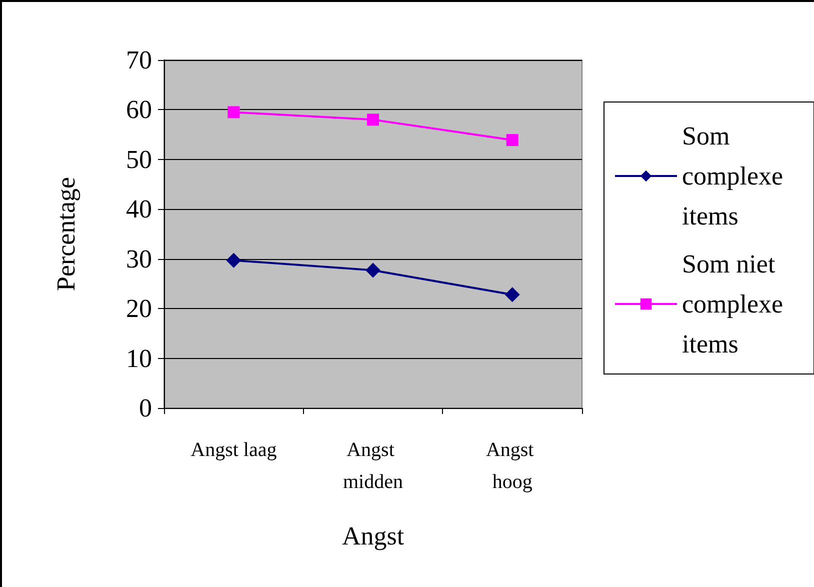  Describe the element at coordinates (139, 60) in the screenshot. I see `y-tick-label: 70` at that location.